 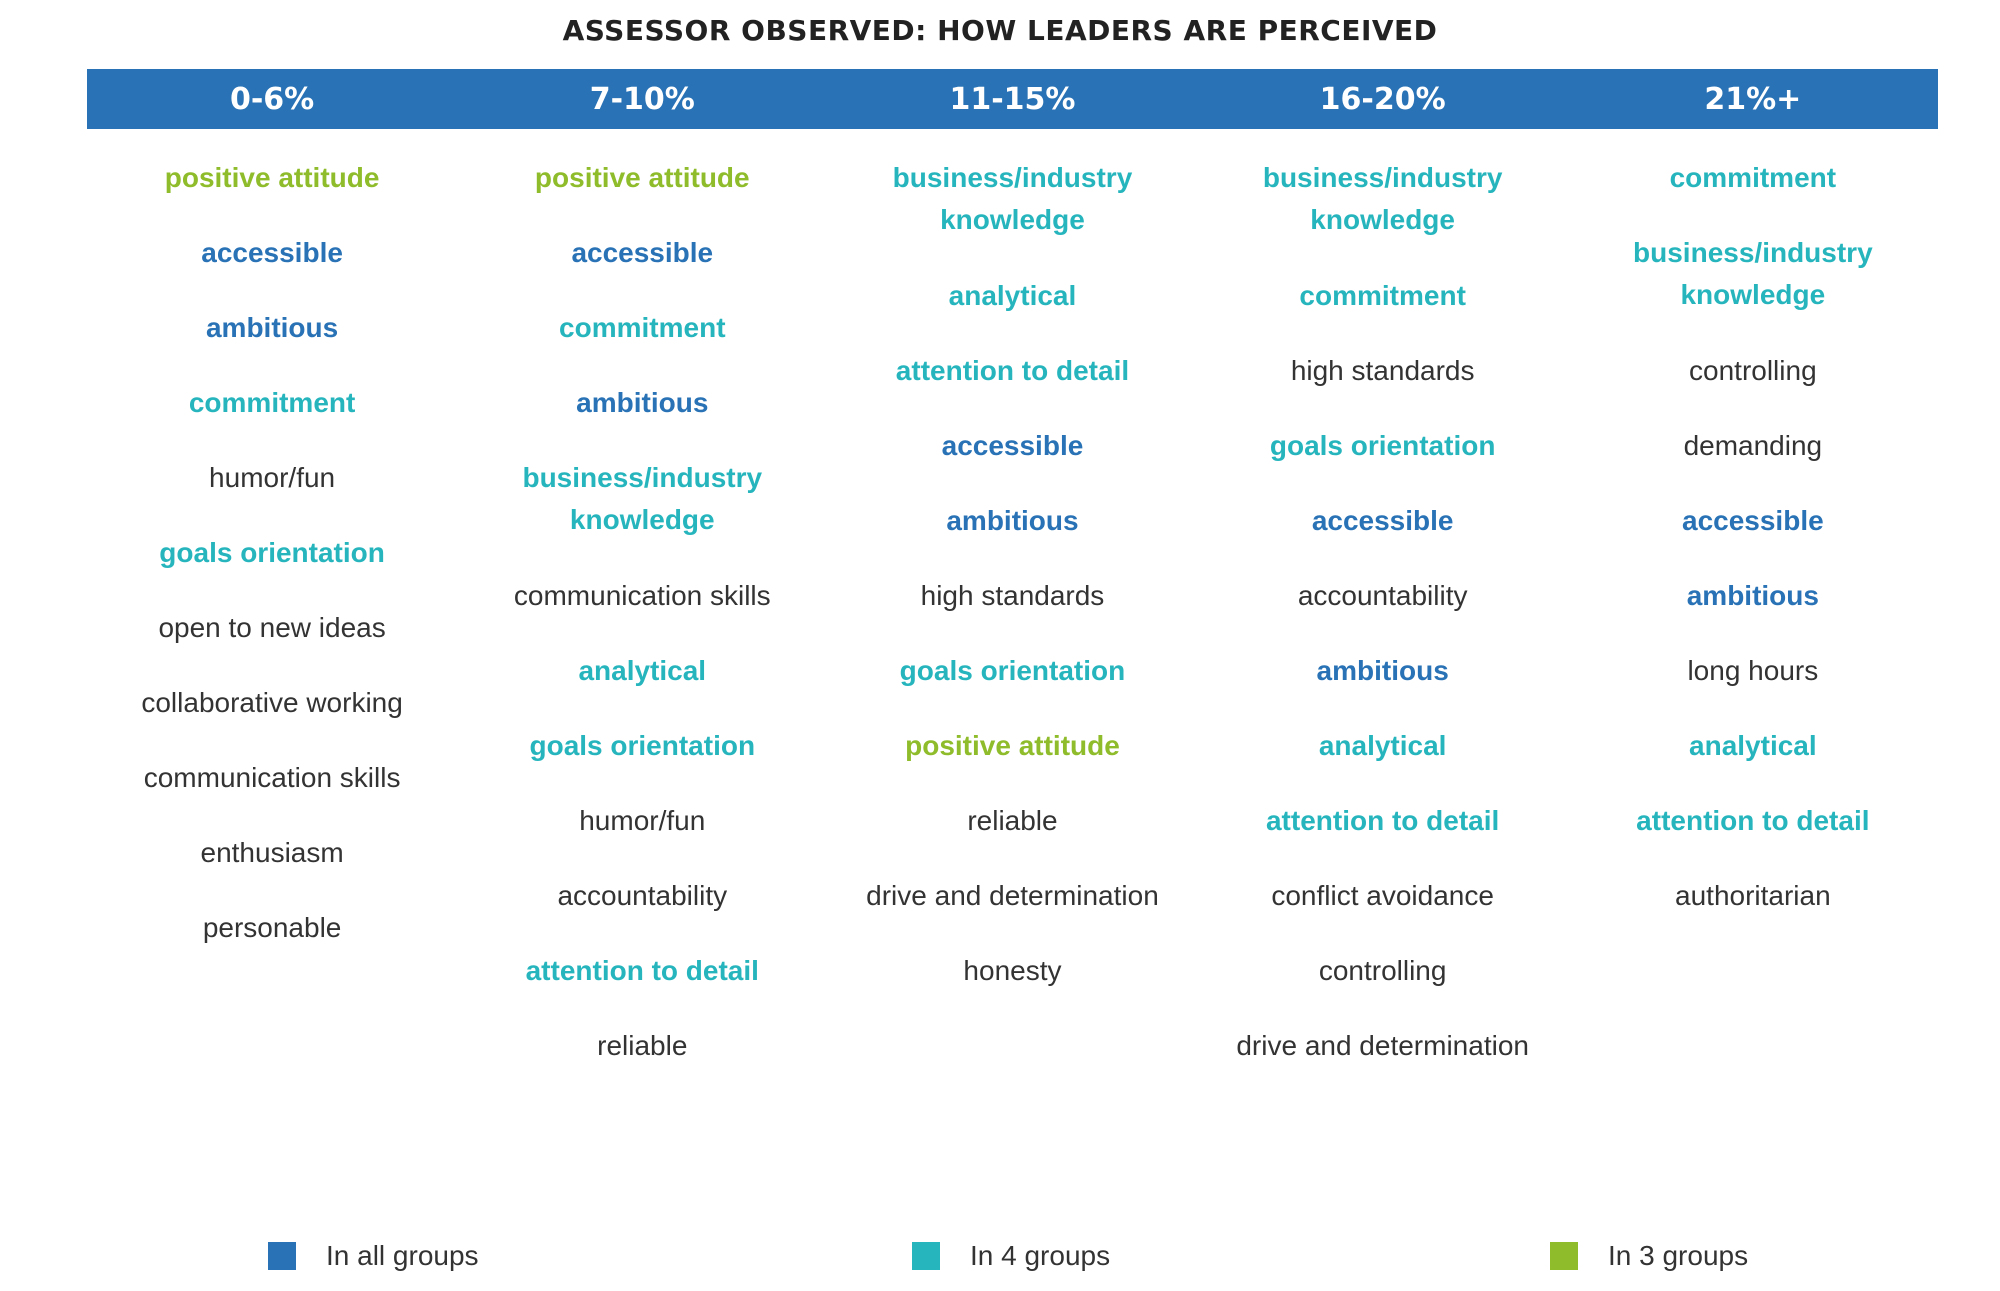 I want to click on trait-item: long hours, so click(x=1753, y=670).